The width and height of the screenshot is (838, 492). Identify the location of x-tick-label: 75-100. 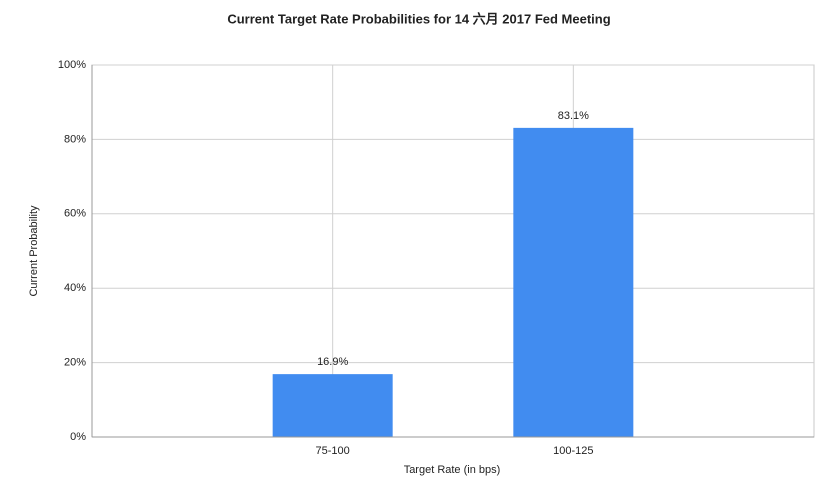
(333, 451).